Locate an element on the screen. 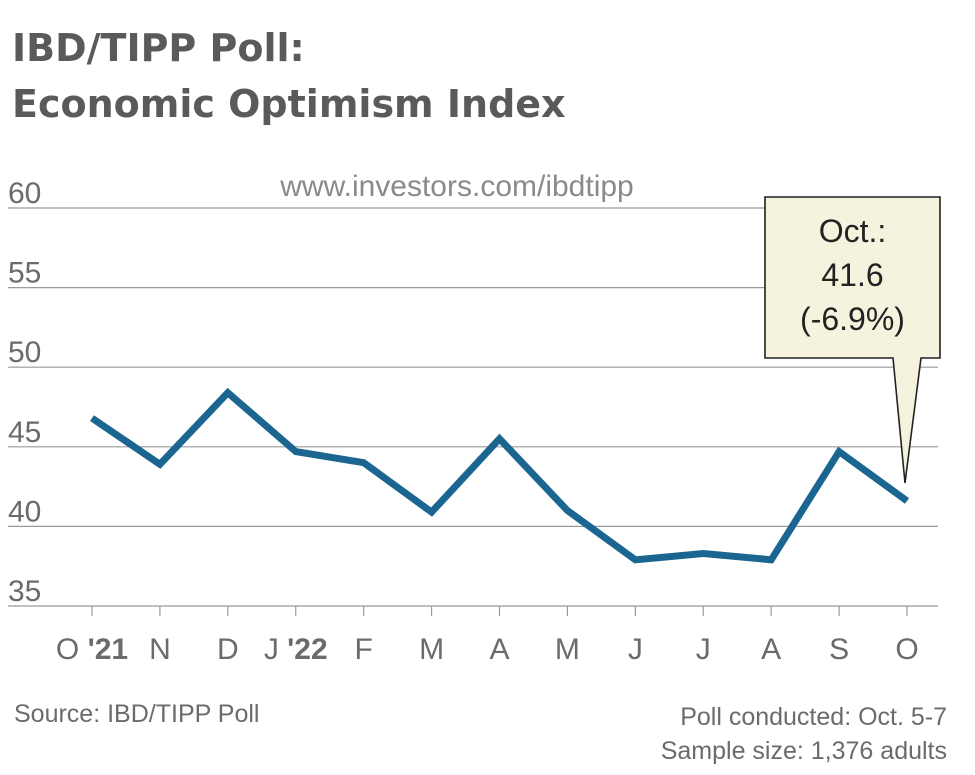 The image size is (975, 775). x-tick-label: N is located at coordinates (160, 649).